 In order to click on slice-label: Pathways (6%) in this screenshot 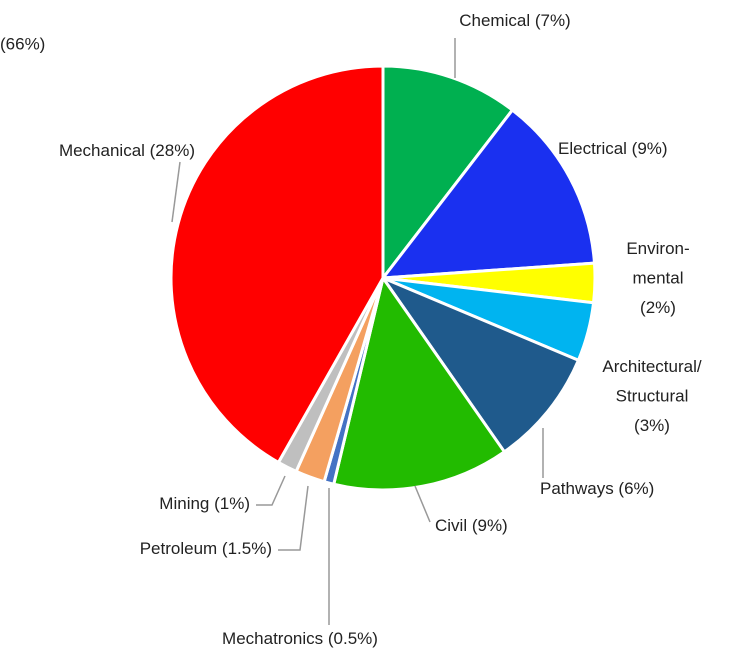, I will do `click(597, 488)`.